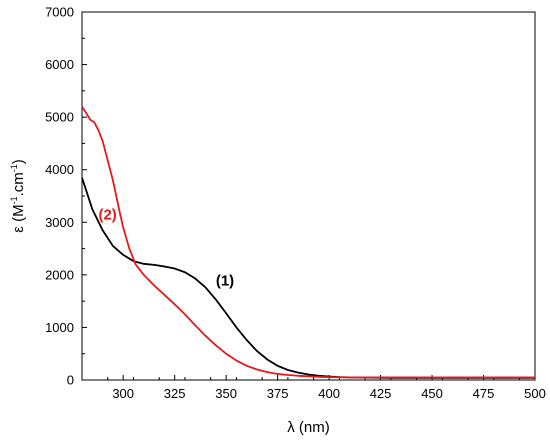 This screenshot has height=442, width=550. I want to click on x-tick-label: 475, so click(484, 393).